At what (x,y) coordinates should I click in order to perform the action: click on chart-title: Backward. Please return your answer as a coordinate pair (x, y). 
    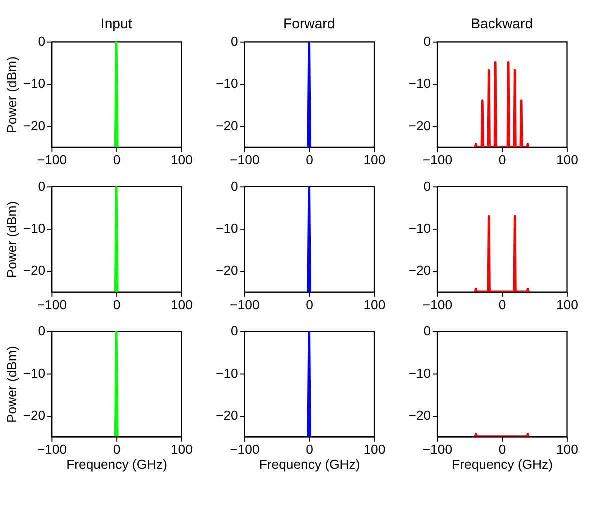
    Looking at the image, I should click on (502, 24).